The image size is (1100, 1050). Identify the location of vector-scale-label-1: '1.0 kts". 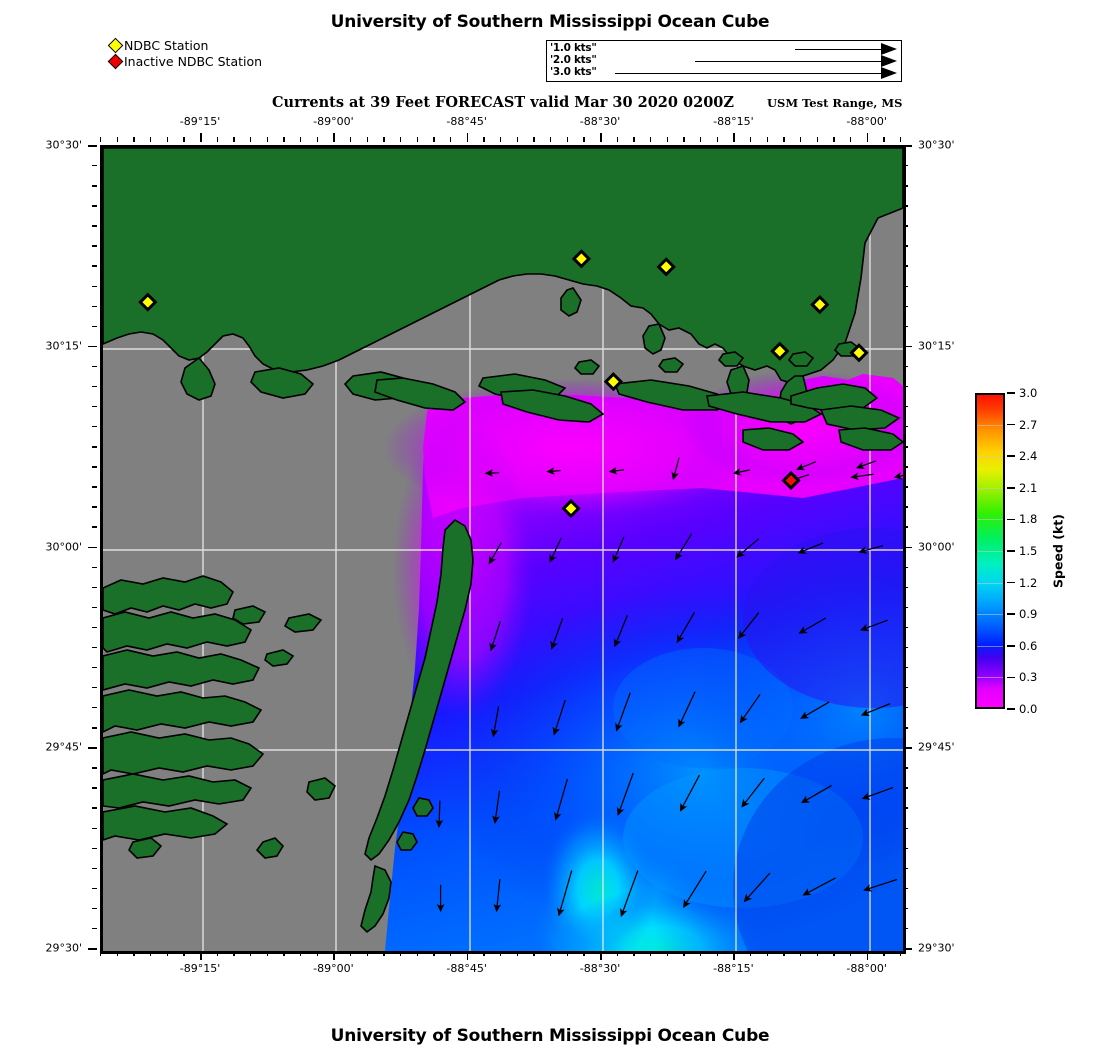
(573, 48).